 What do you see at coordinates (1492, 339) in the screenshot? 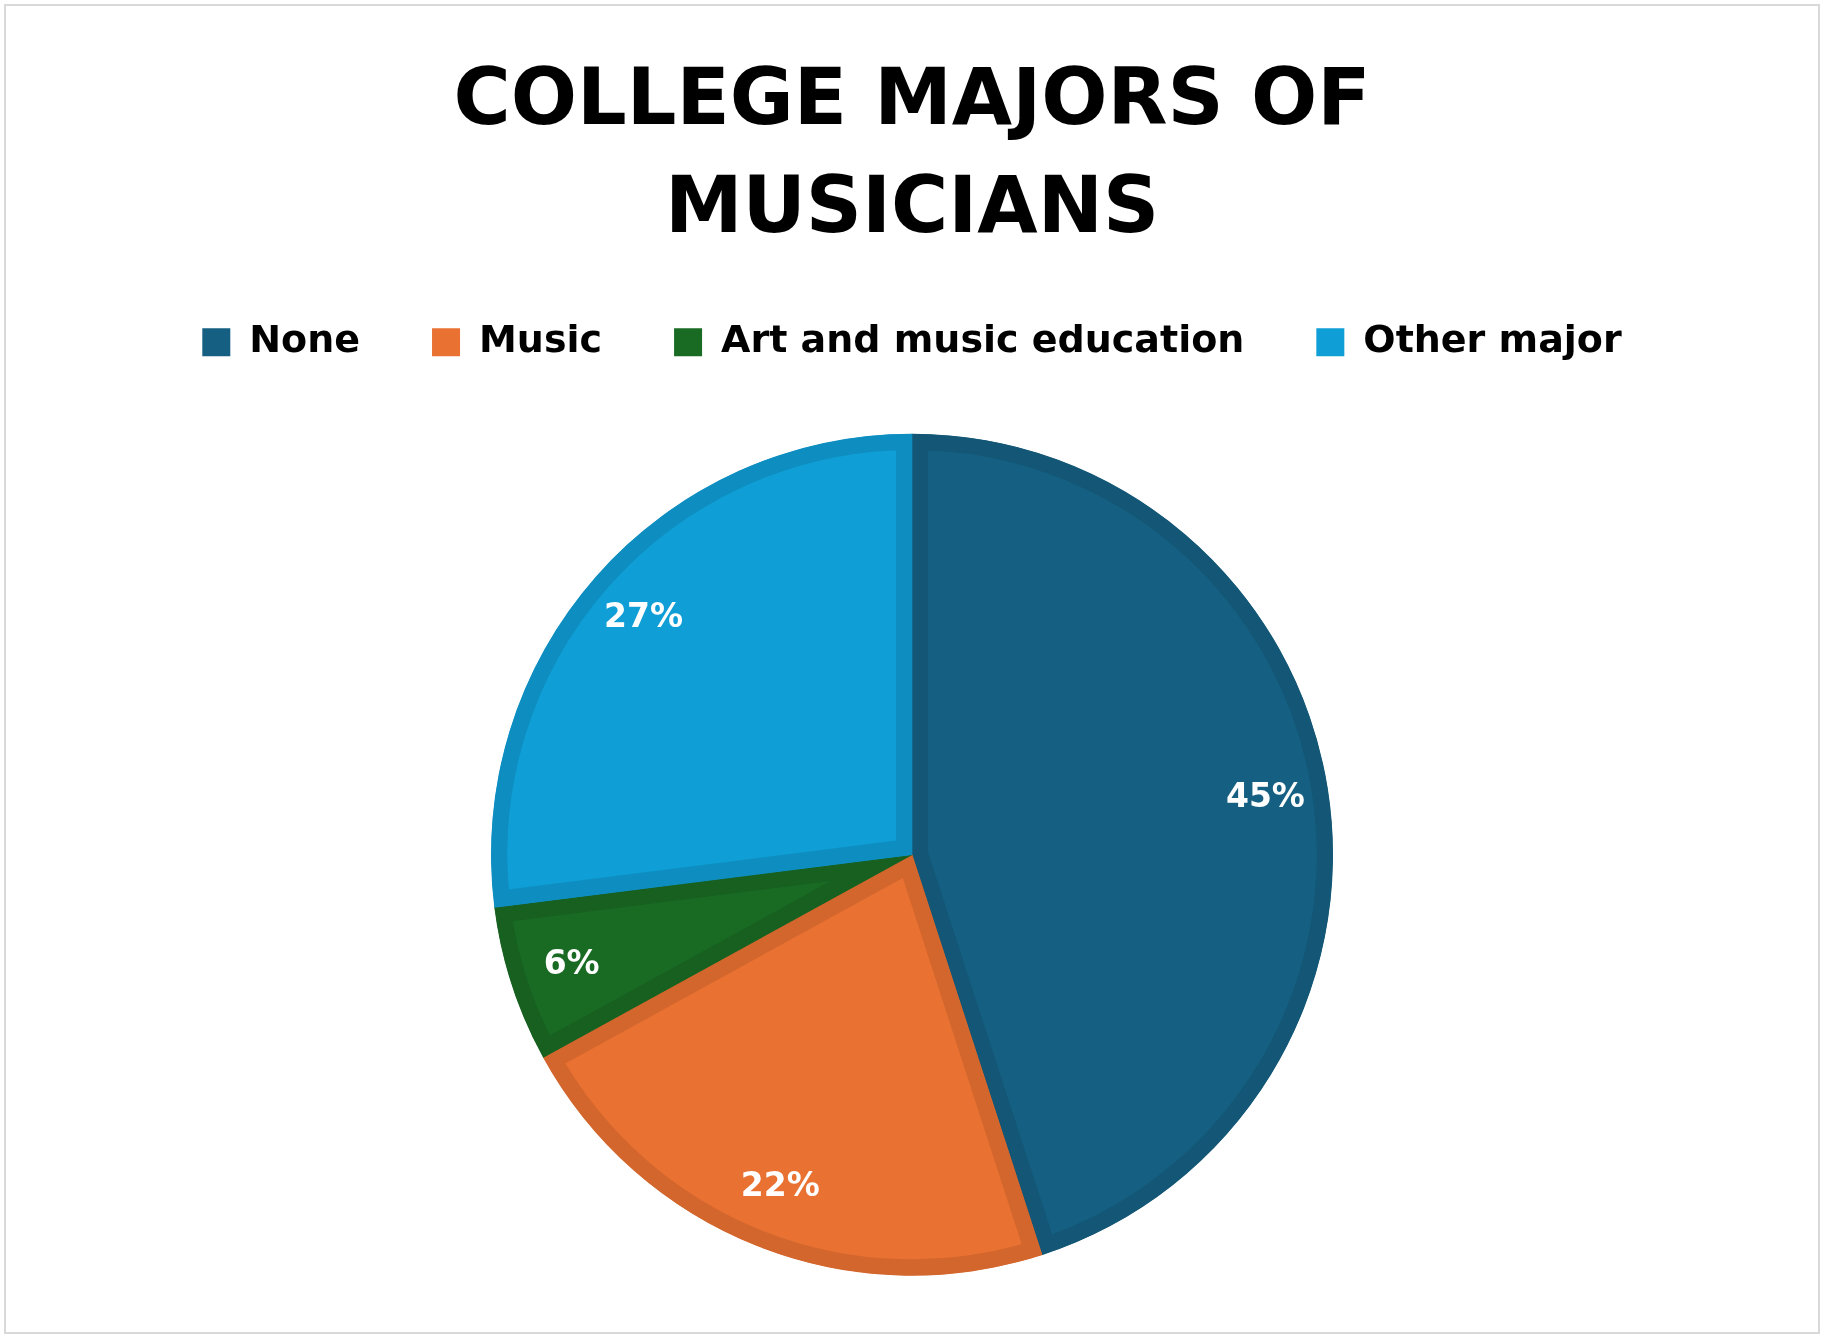
I see `legend-label: Other major` at bounding box center [1492, 339].